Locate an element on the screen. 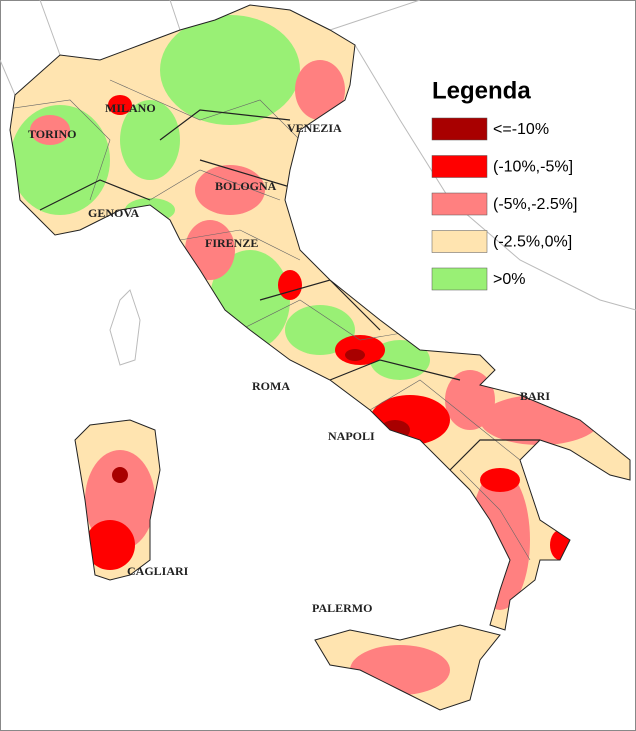 The height and width of the screenshot is (731, 636). legend-label: >0% is located at coordinates (509, 279).